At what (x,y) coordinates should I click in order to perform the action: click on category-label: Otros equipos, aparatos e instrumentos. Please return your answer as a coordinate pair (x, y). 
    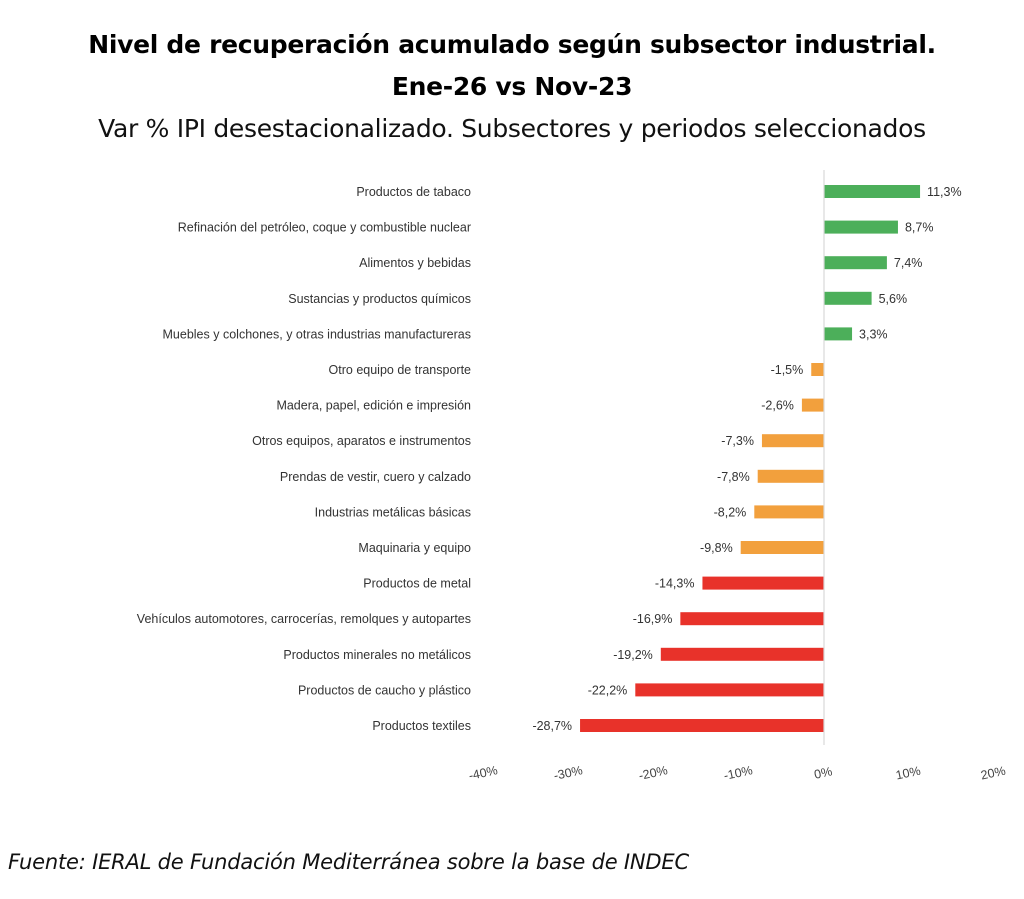
    Looking at the image, I should click on (361, 441).